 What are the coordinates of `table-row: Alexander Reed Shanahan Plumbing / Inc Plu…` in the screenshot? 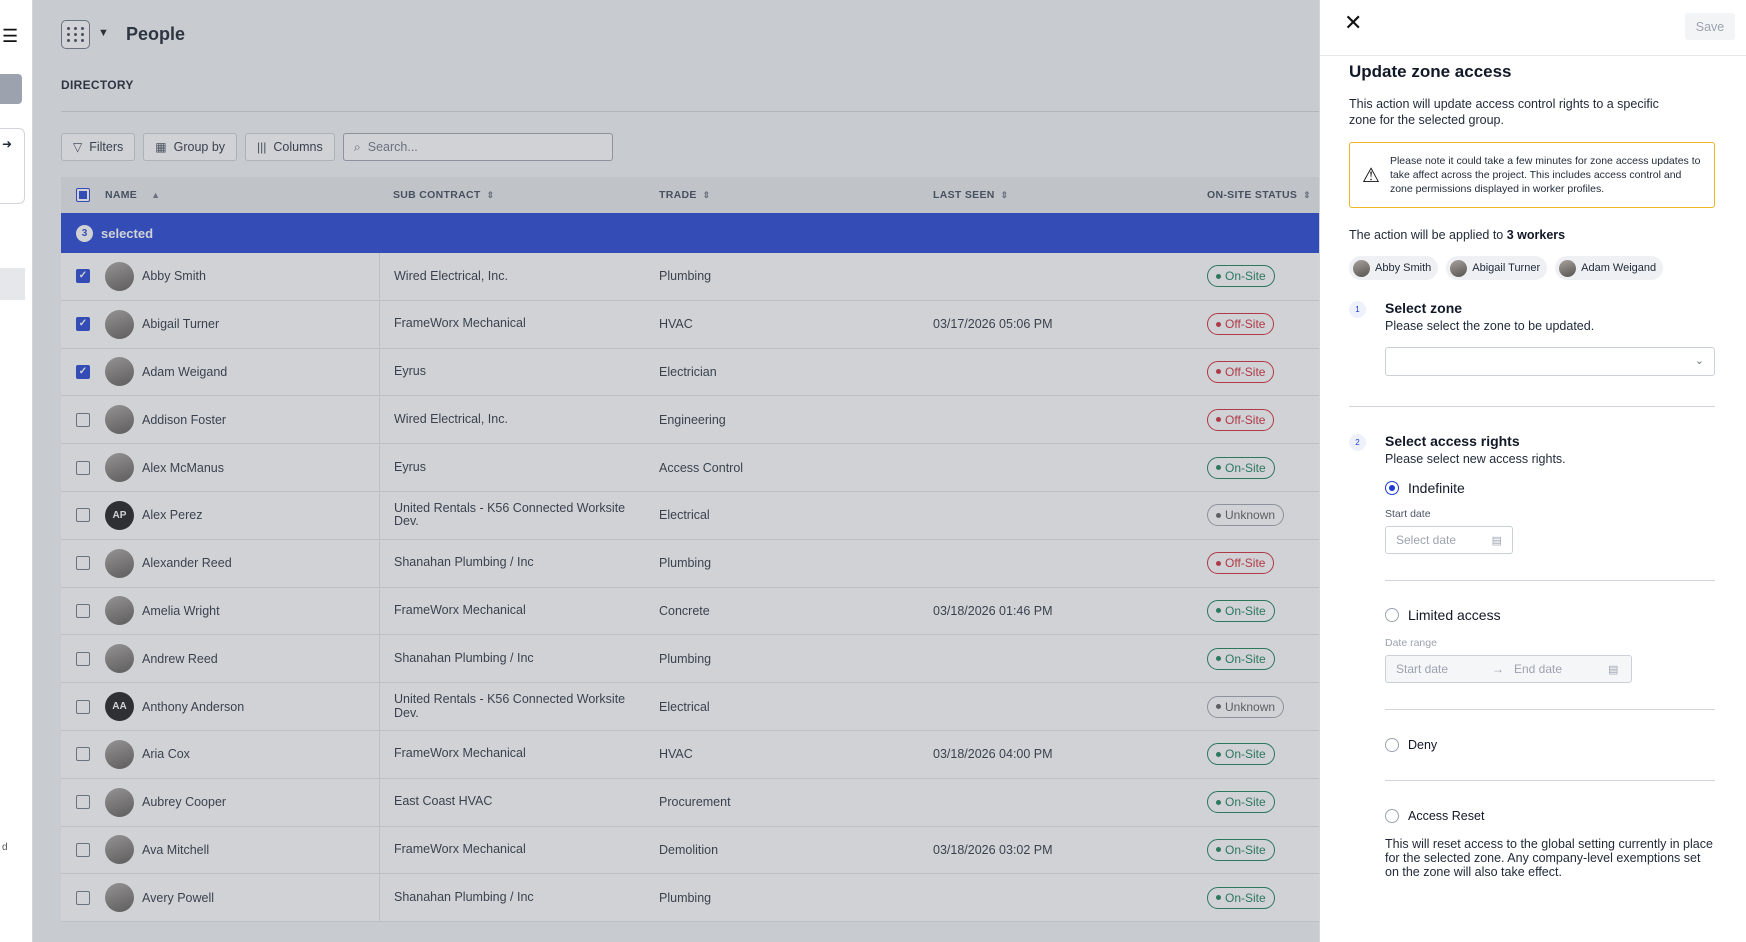 It's located at (691, 563).